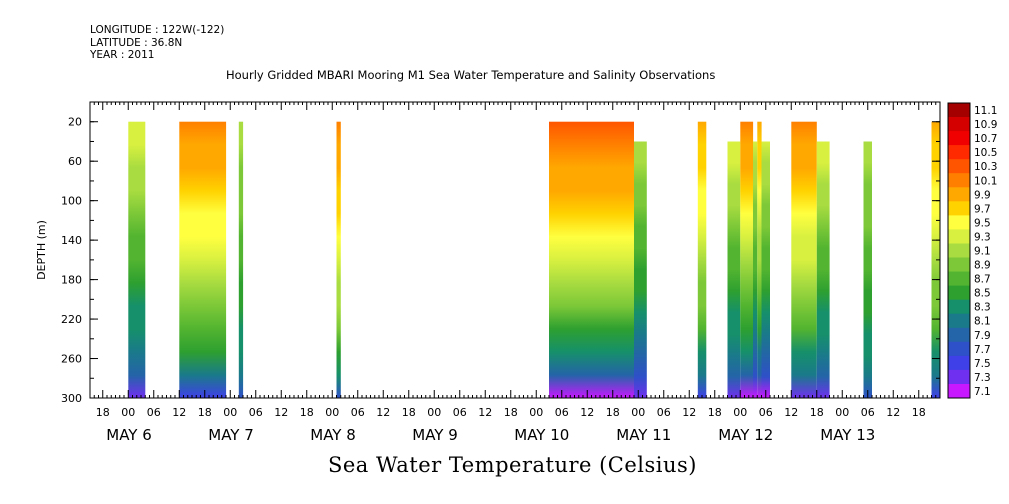 This screenshot has width=1009, height=504. What do you see at coordinates (41, 250) in the screenshot?
I see `y-axis-title: DEPTH (m)` at bounding box center [41, 250].